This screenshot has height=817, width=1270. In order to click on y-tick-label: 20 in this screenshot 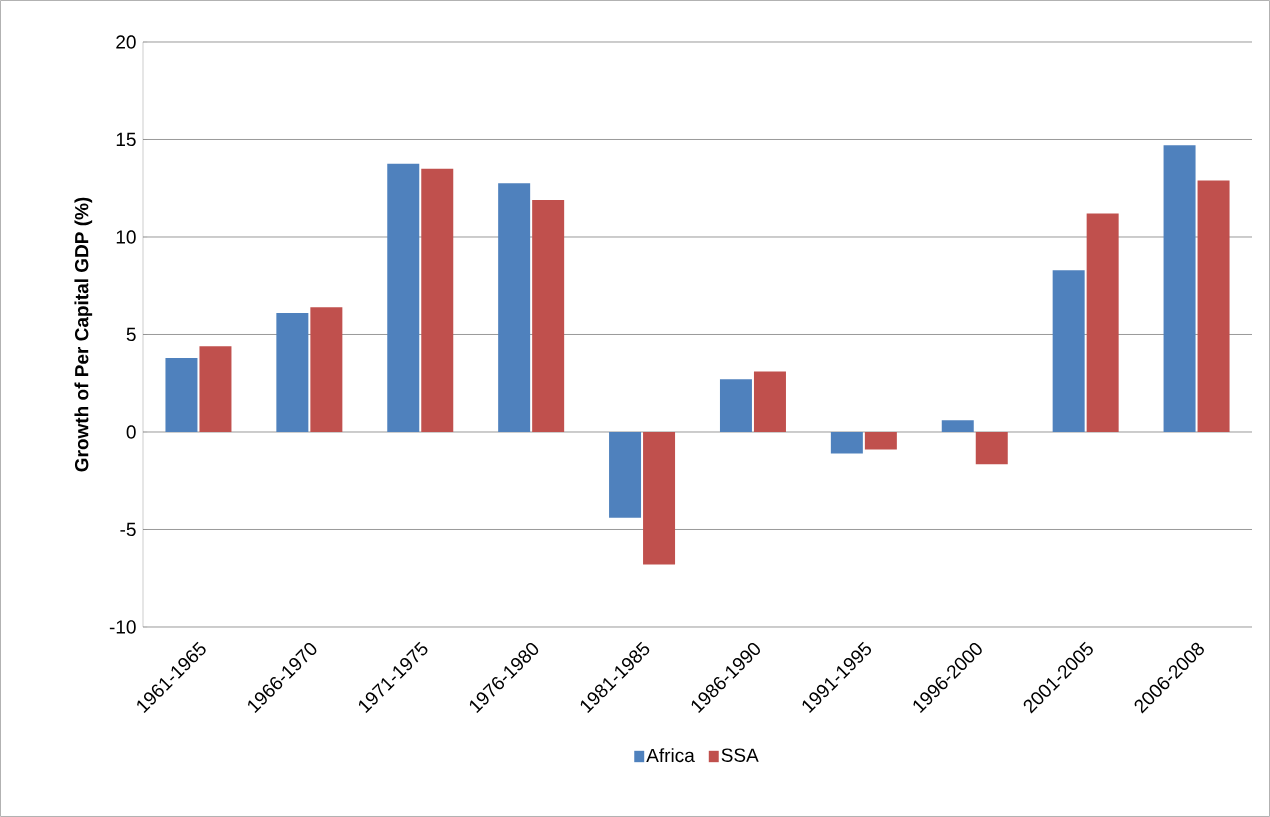, I will do `click(126, 42)`.